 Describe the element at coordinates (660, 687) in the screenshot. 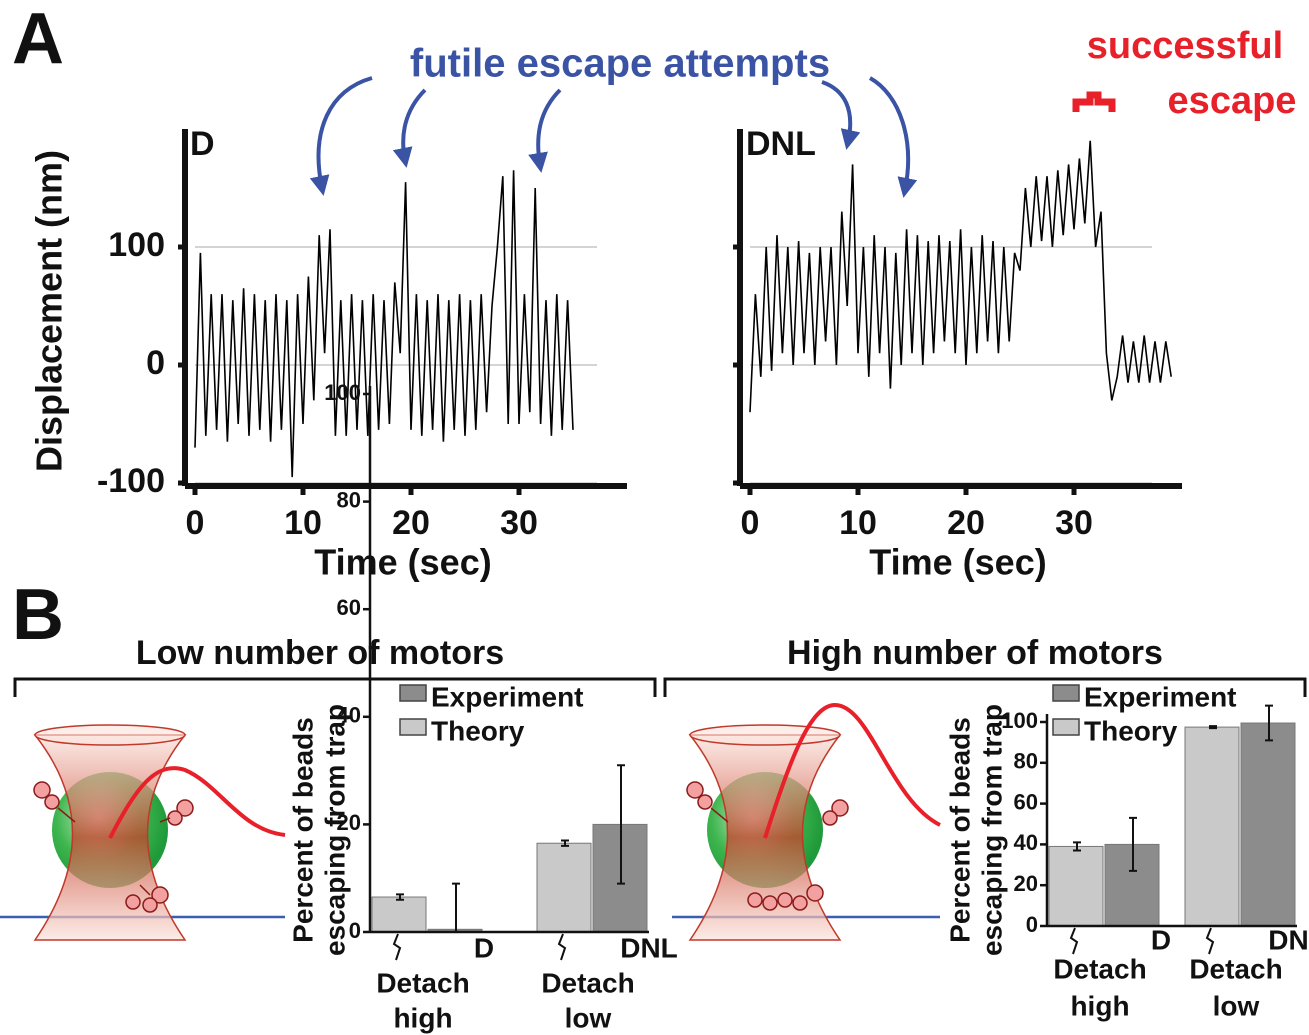

I see `bracket` at that location.